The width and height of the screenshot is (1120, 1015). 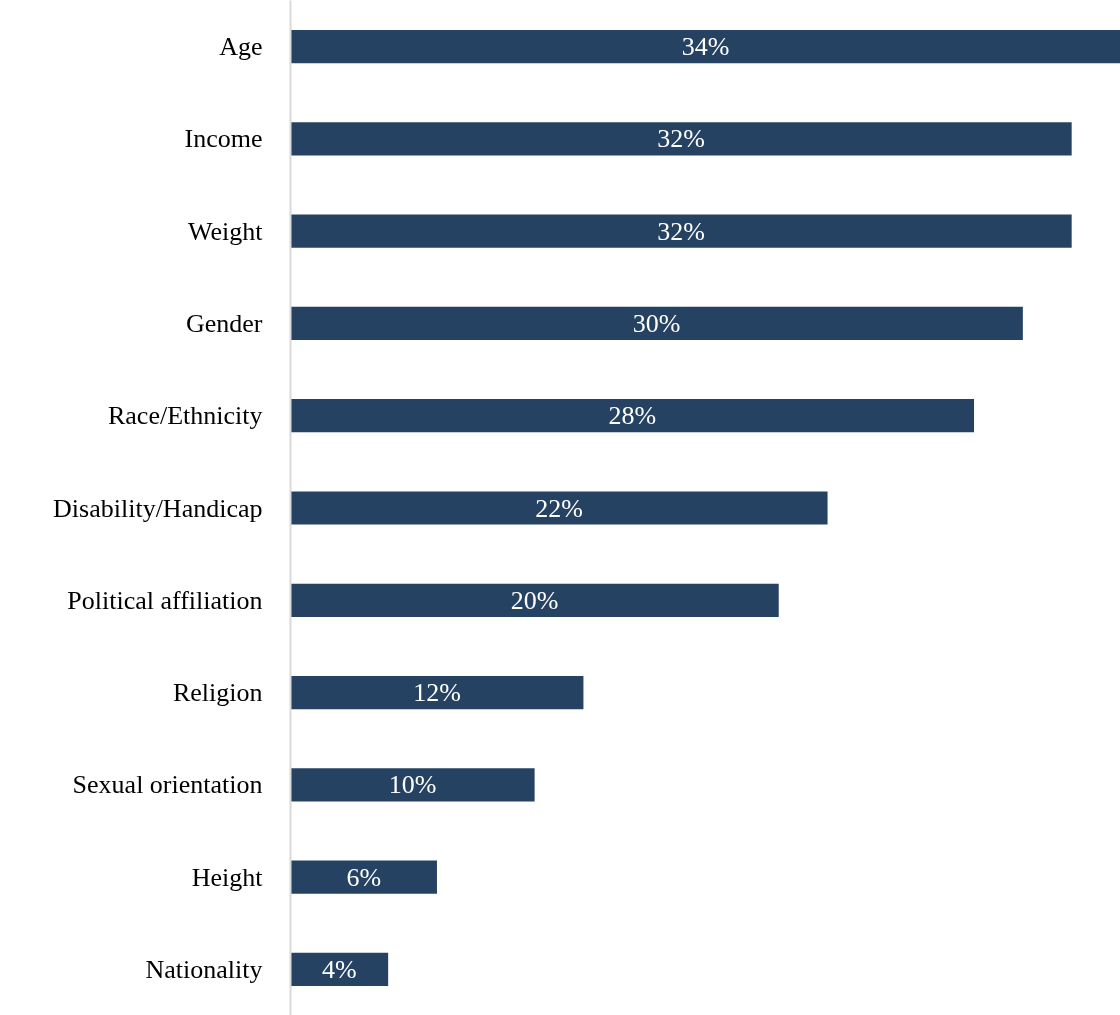 I want to click on y-tick-label: Height, so click(x=227, y=877).